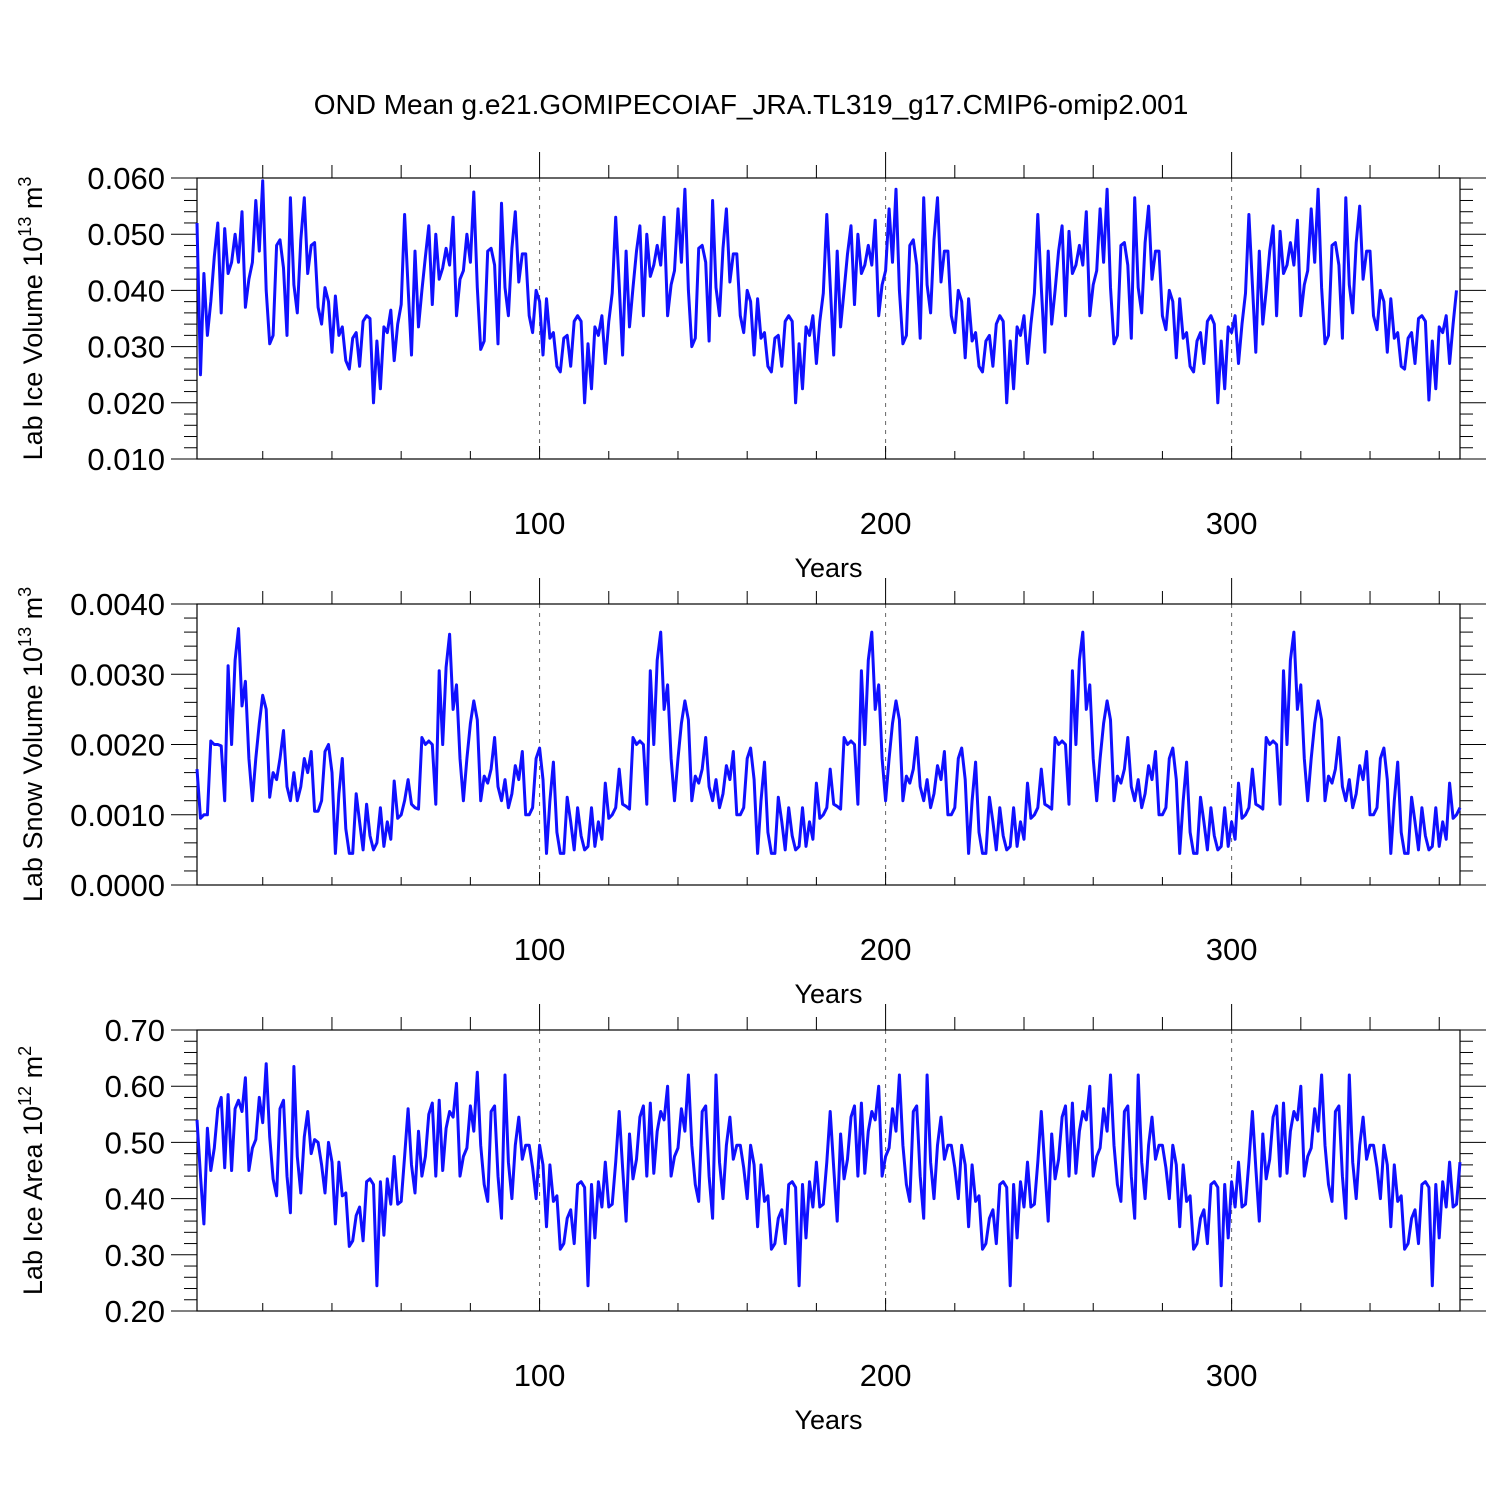 This screenshot has width=1500, height=1500. I want to click on y-tick-label: 0.0010, so click(117, 815).